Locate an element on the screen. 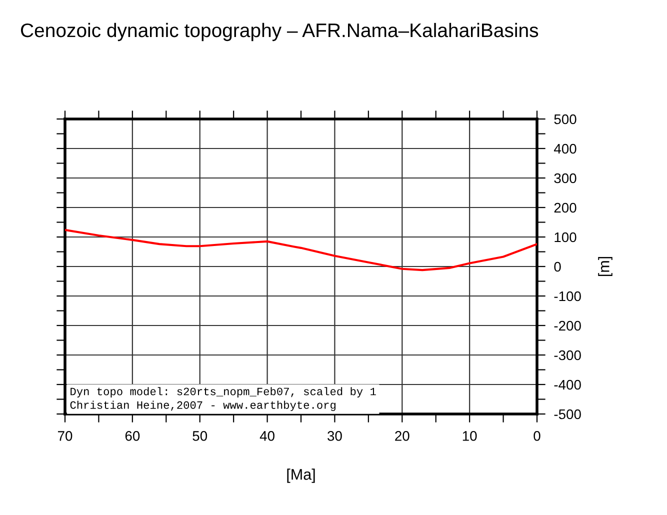 The height and width of the screenshot is (515, 667). y-tick-label: -400 is located at coordinates (567, 385).